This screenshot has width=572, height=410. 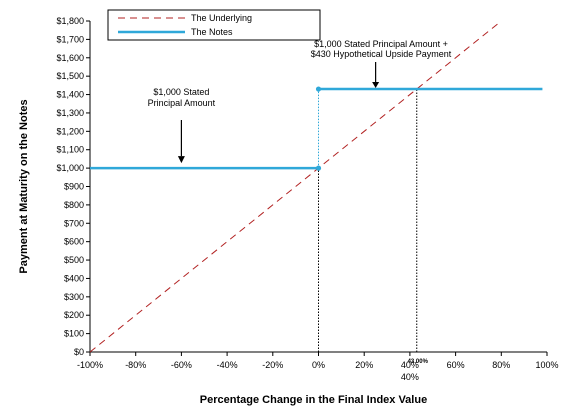 What do you see at coordinates (24, 186) in the screenshot?
I see `y-axis-title: Payment at Maturity on the Notes` at bounding box center [24, 186].